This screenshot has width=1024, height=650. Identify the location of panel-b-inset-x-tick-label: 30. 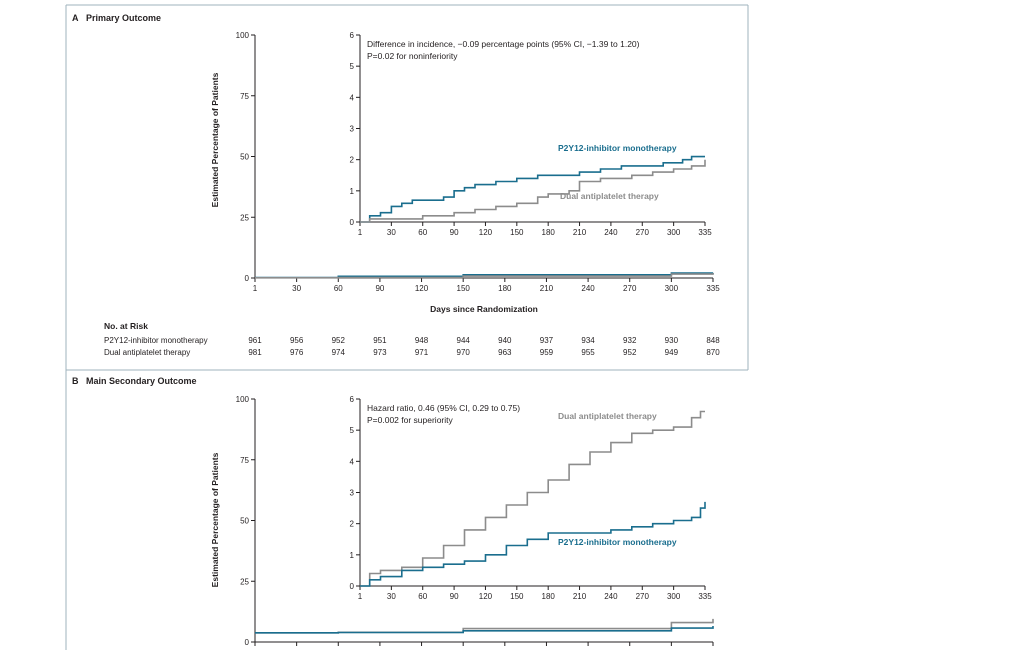
(391, 596).